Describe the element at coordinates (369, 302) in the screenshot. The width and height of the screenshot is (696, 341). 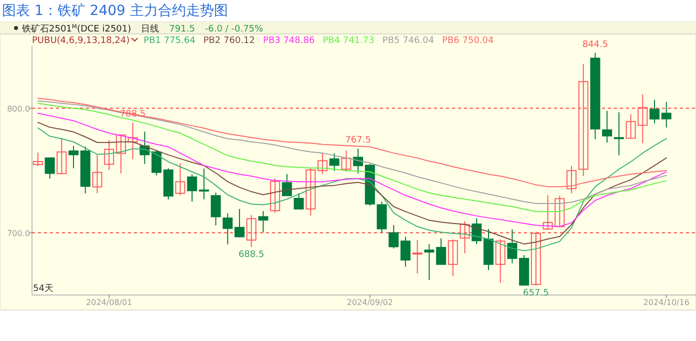
I see `x-tick-label: 2024/09/02` at that location.